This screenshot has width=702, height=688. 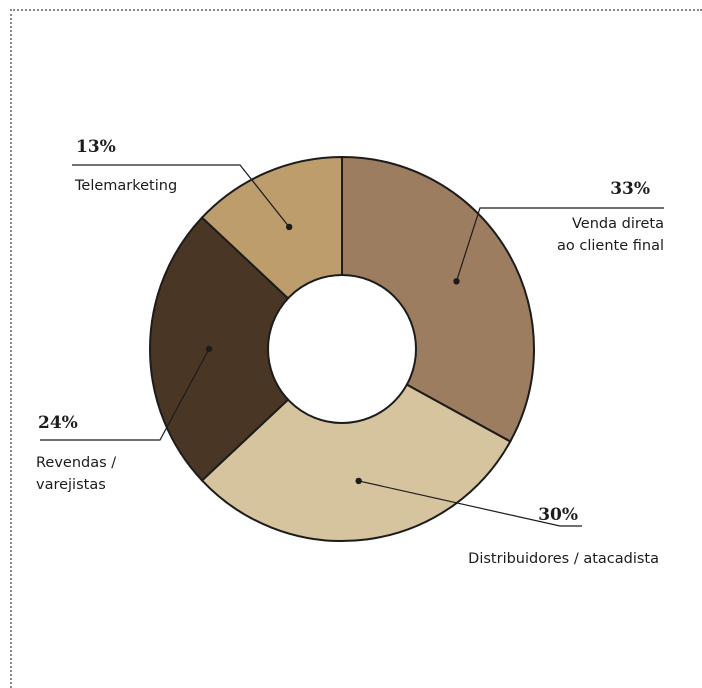 I want to click on category-label: ao cliente final, so click(x=610, y=246).